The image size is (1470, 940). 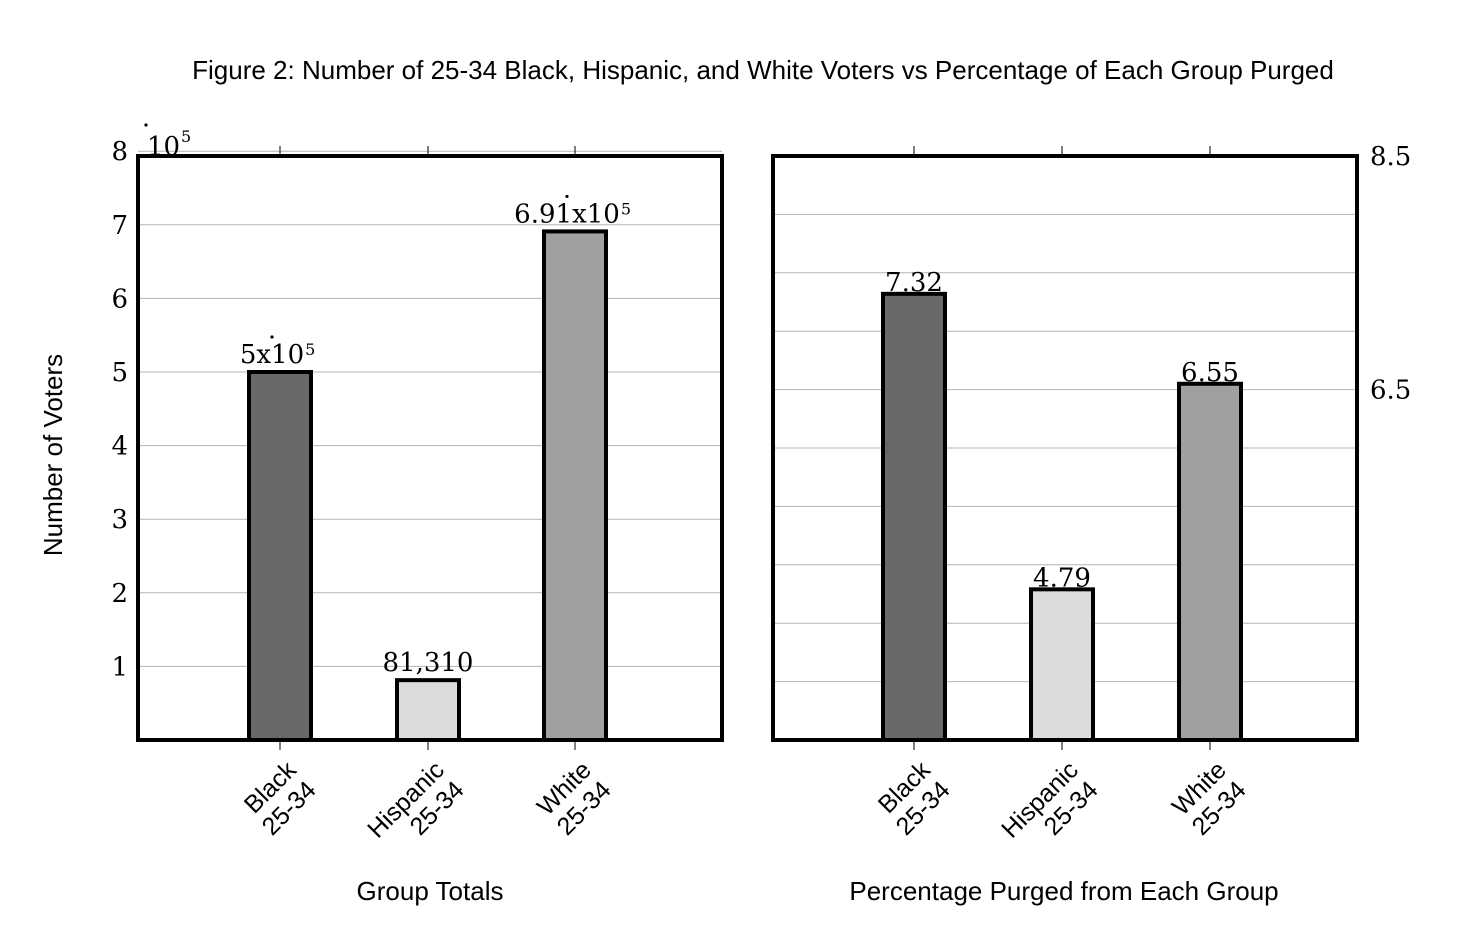 I want to click on right-x-axis-title: Percentage Purged from Each Group, so click(x=1063, y=891).